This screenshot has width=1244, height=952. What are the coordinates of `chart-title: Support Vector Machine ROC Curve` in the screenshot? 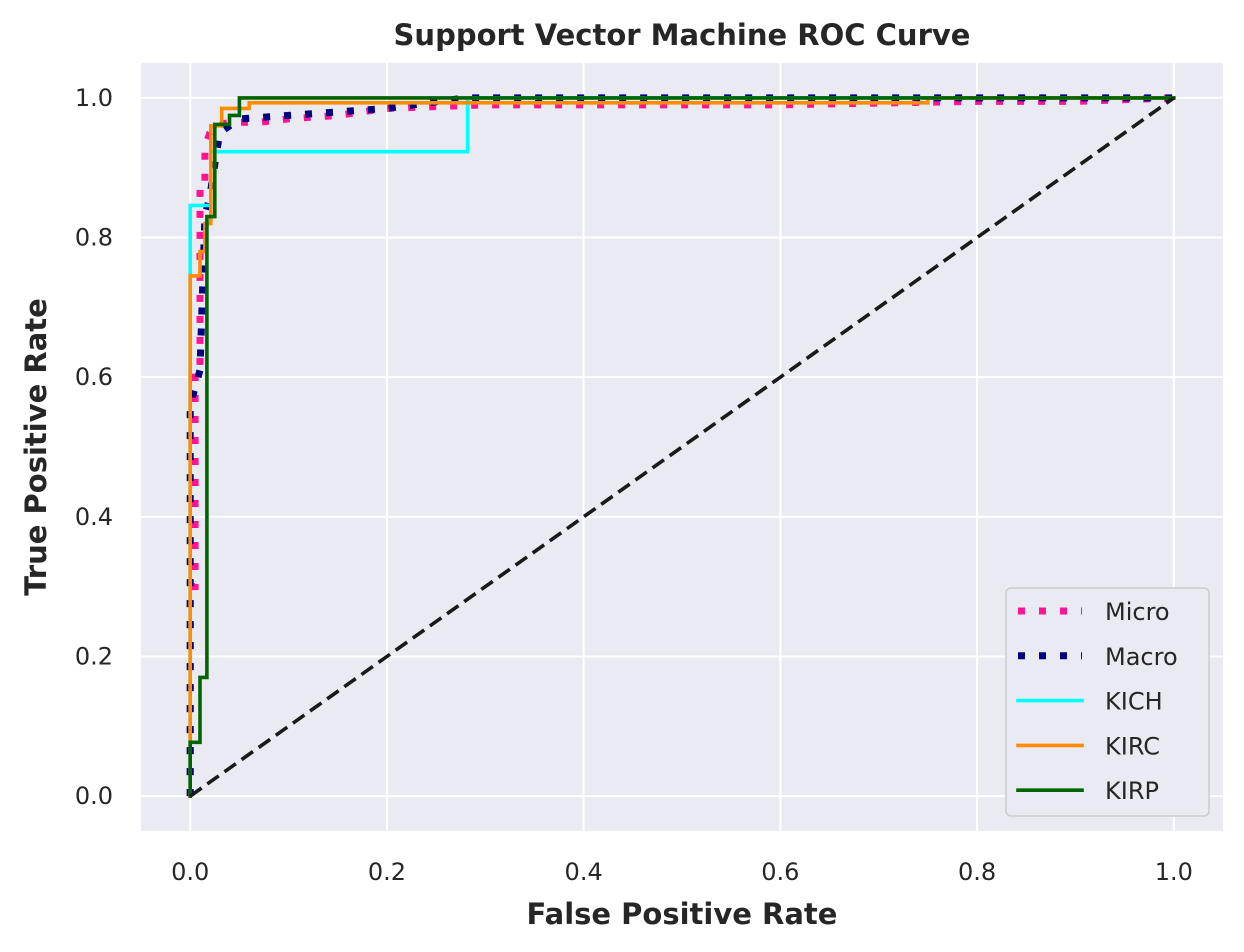 It's located at (682, 35).